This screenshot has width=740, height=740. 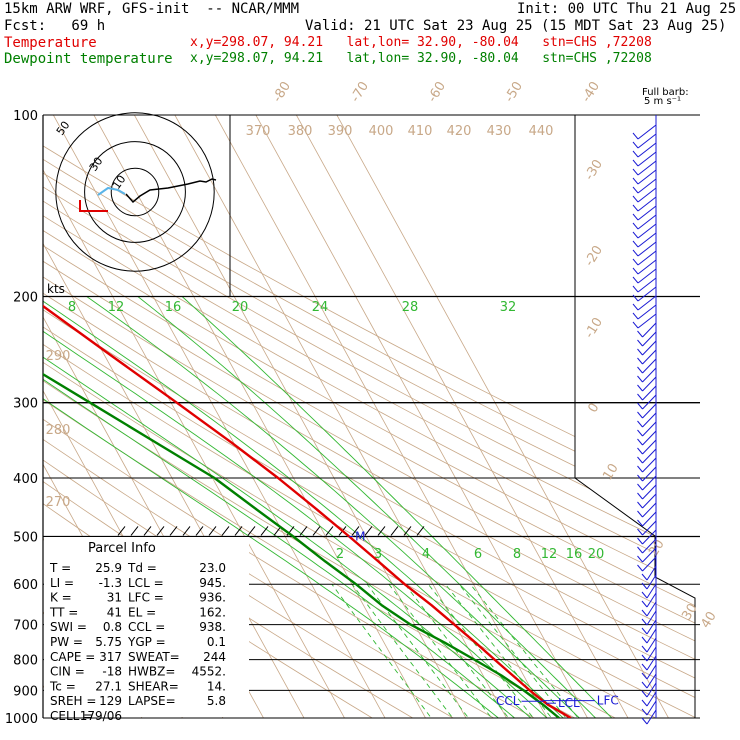 What do you see at coordinates (21, 719) in the screenshot?
I see `pressure-tick-label: 1000` at bounding box center [21, 719].